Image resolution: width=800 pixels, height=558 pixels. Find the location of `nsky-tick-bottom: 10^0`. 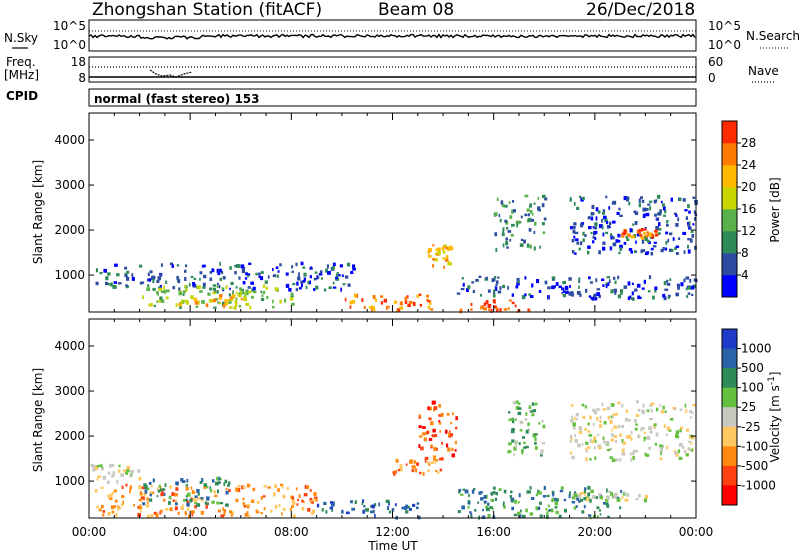

nsky-tick-bottom: 10^0 is located at coordinates (69, 45).